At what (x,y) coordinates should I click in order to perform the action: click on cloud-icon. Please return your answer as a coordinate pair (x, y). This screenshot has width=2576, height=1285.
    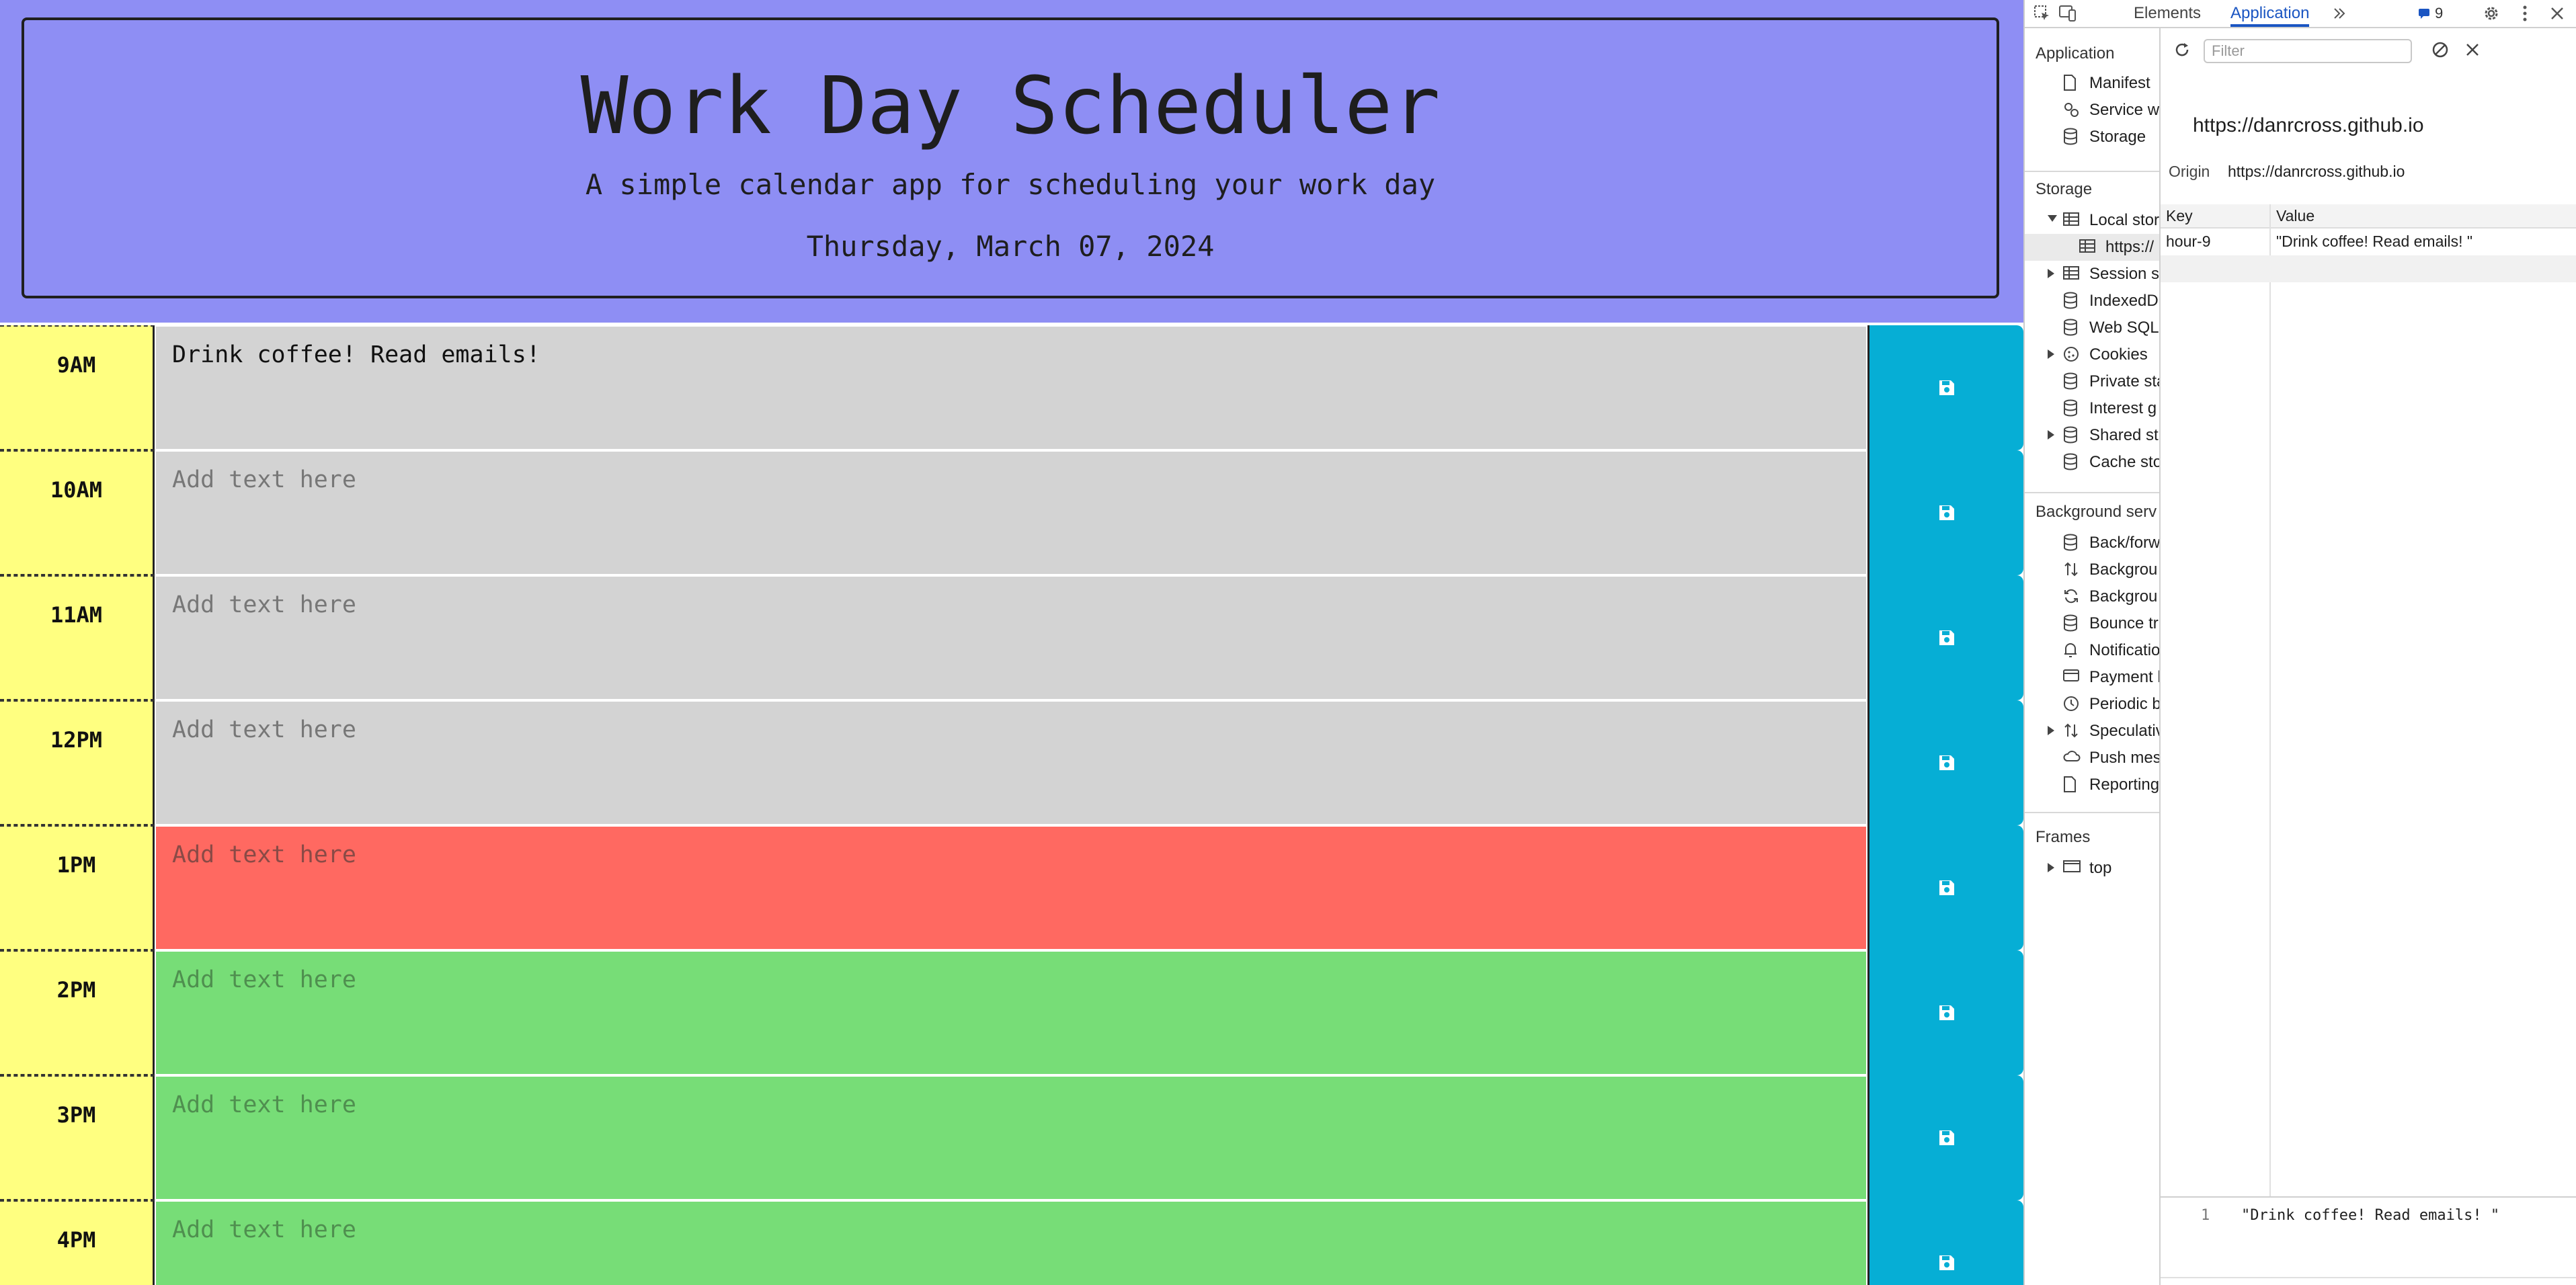
    Looking at the image, I should click on (2071, 758).